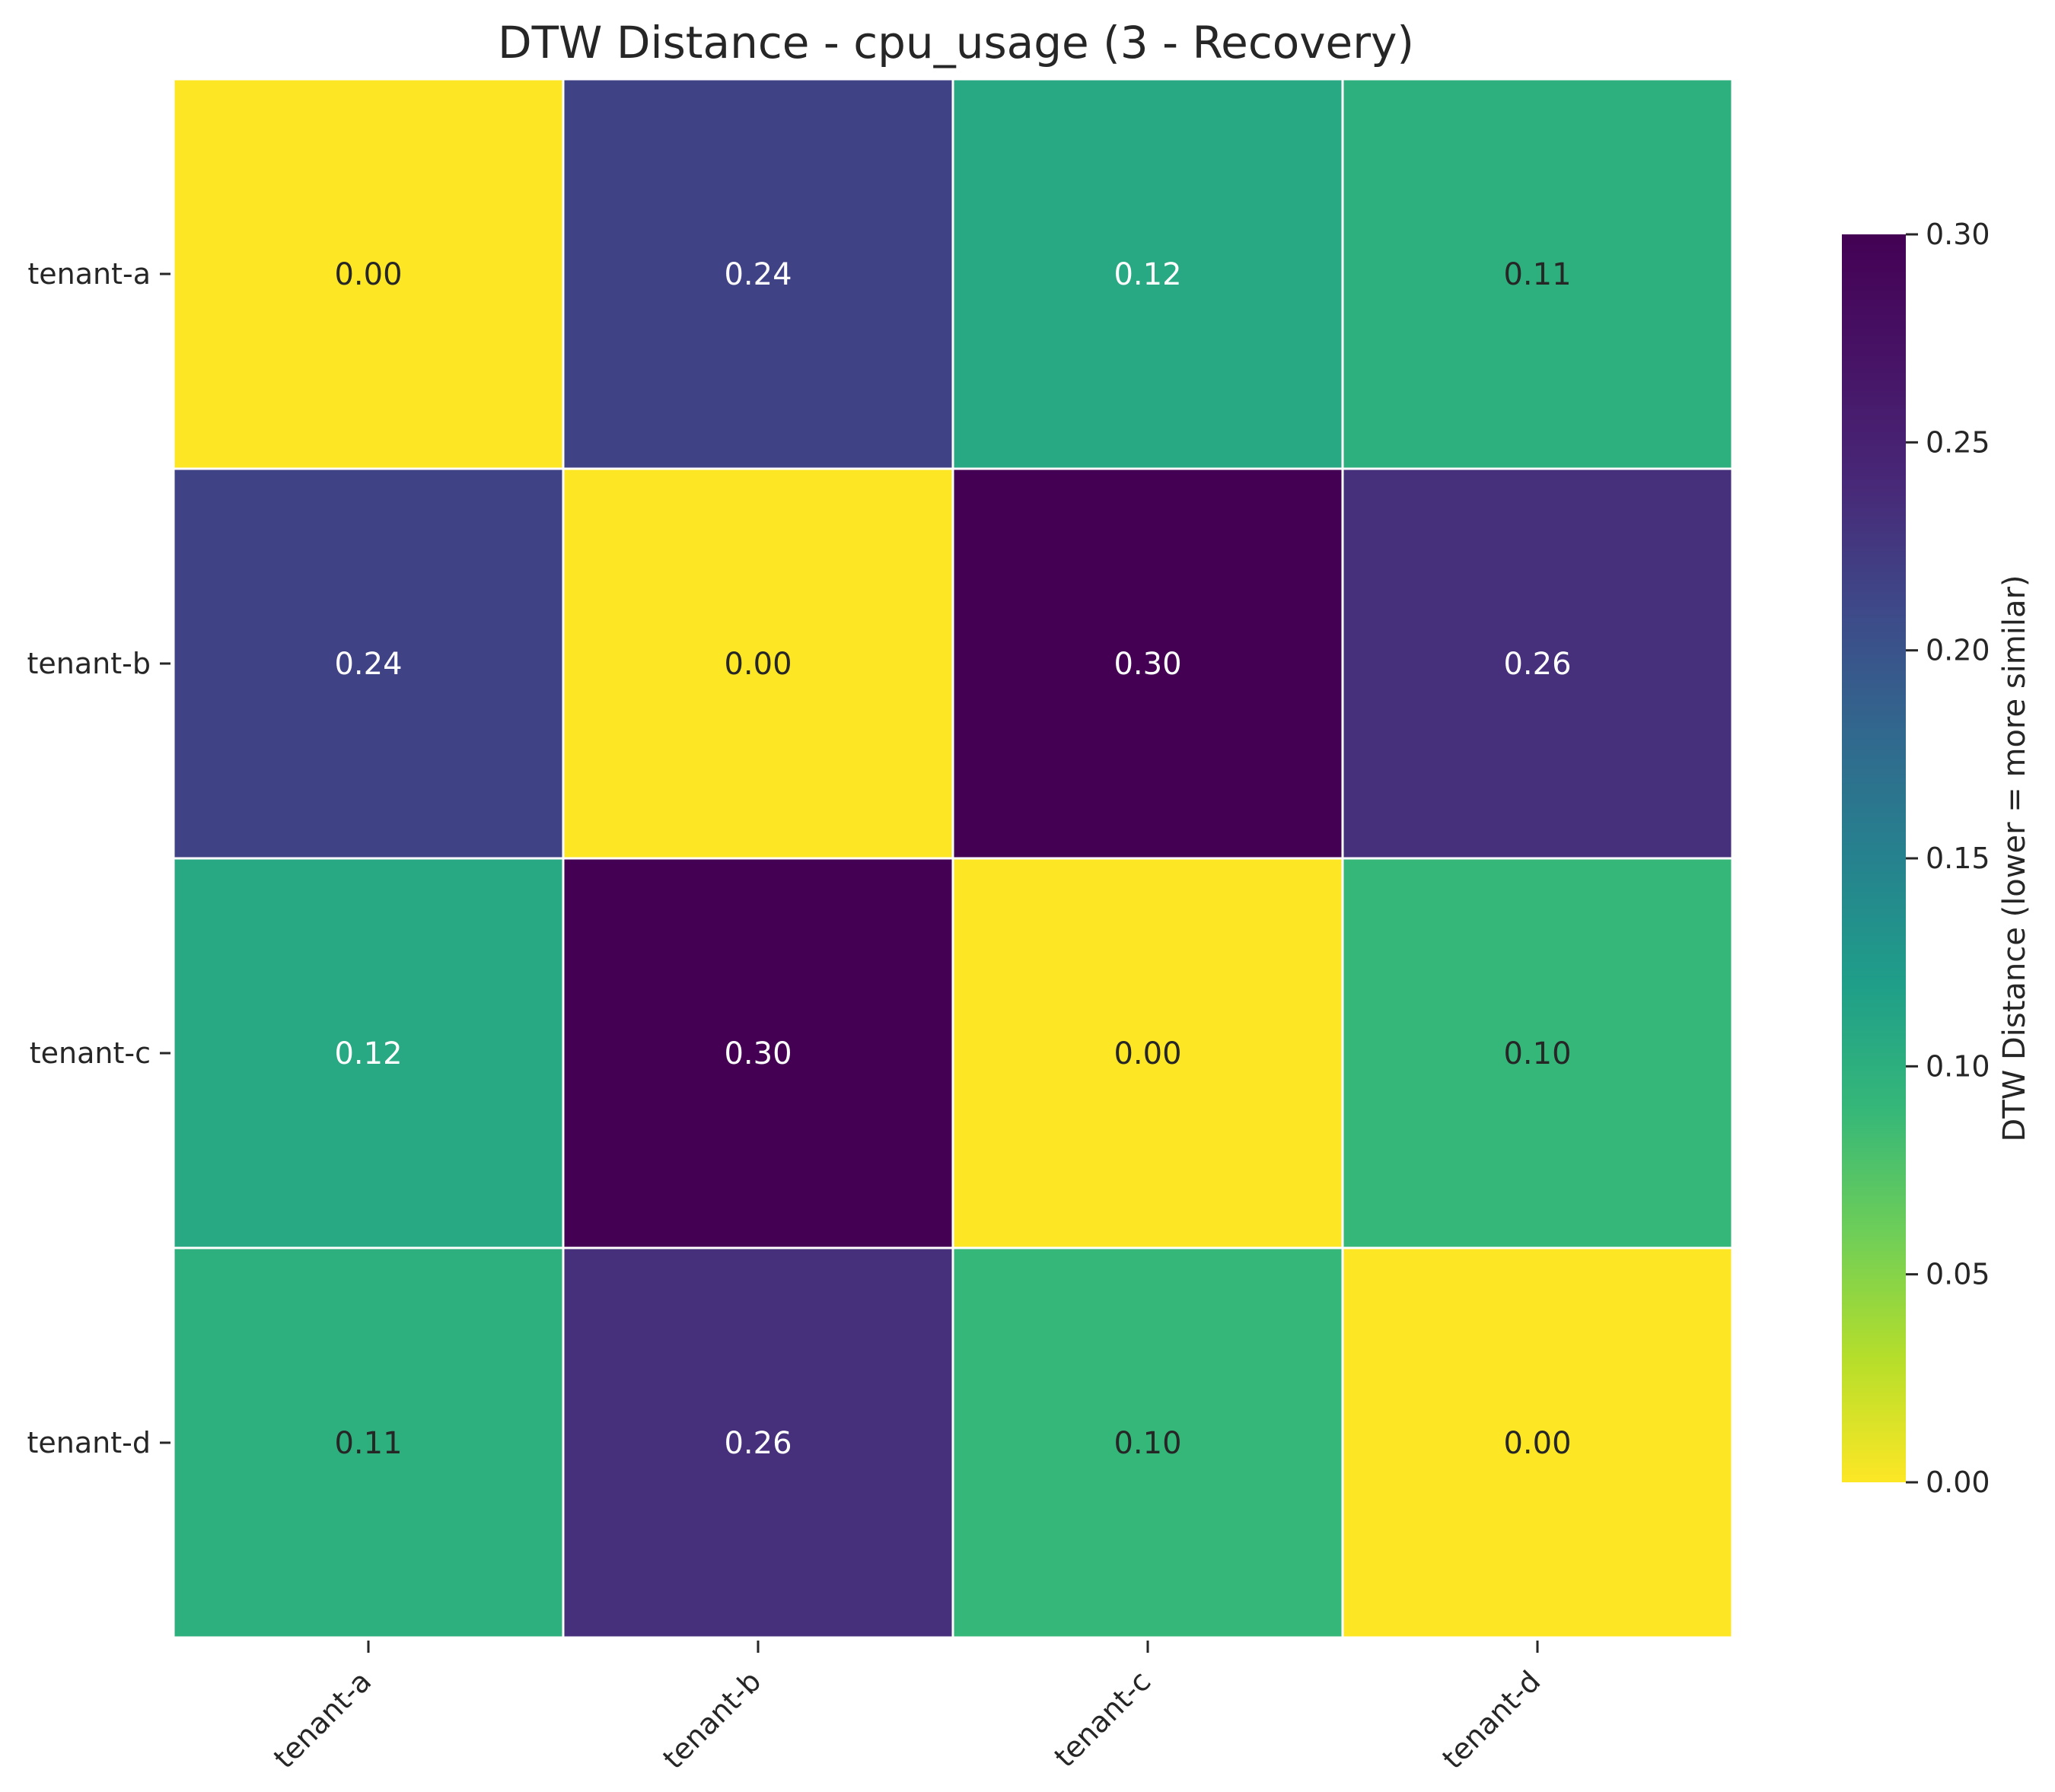 The image size is (2055, 1792). Describe the element at coordinates (1491, 1720) in the screenshot. I see `x-tick-label: tenant-d` at that location.